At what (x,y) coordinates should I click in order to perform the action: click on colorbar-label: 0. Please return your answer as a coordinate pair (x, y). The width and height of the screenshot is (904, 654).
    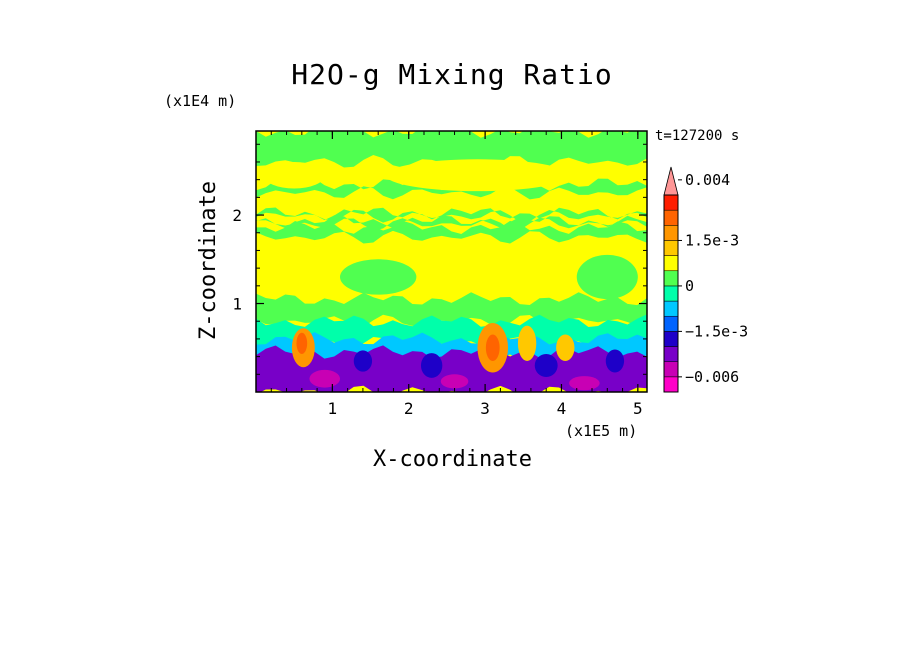
    Looking at the image, I should click on (689, 286).